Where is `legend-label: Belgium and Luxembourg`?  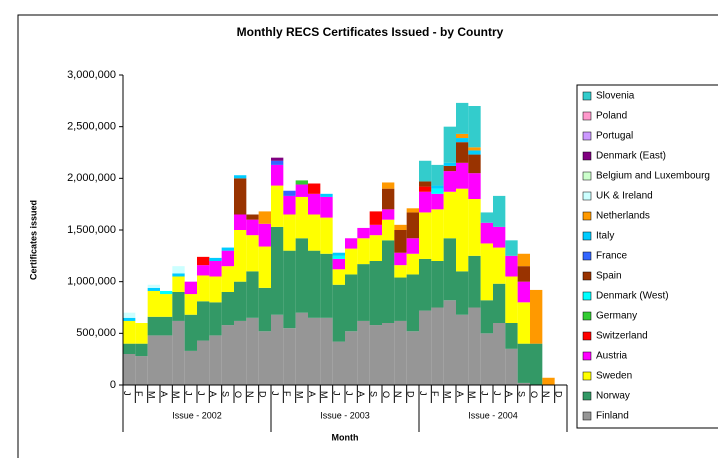
legend-label: Belgium and Luxembourg is located at coordinates (653, 176).